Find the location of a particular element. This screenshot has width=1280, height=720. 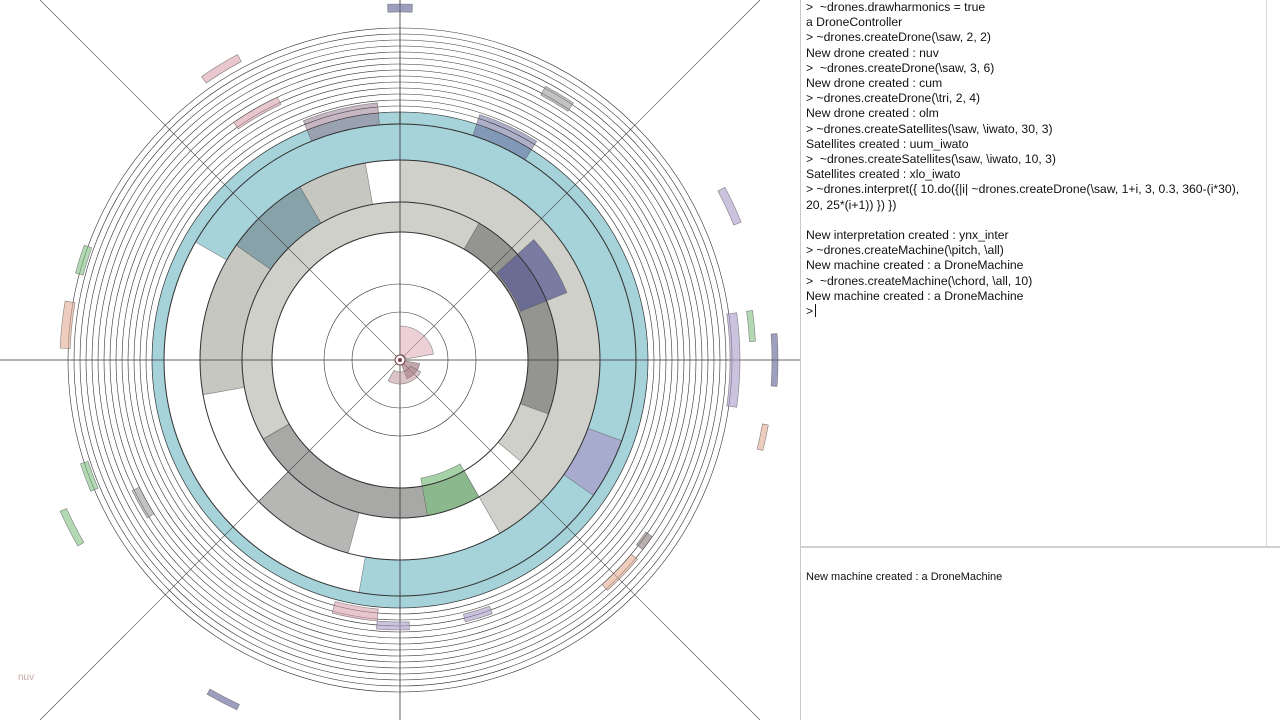

drone-name-label: nuv is located at coordinates (26, 677).